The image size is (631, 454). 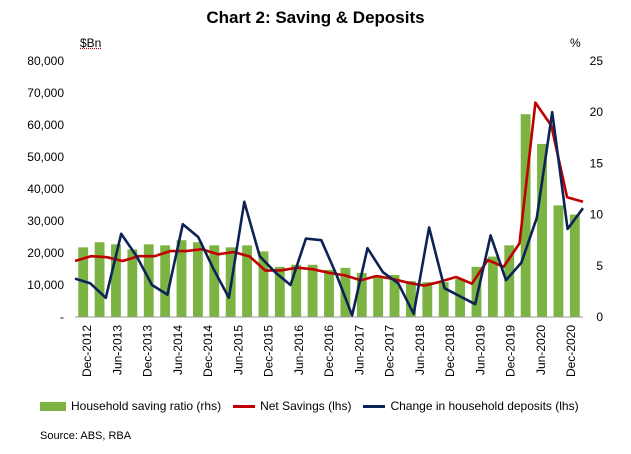 I want to click on left-tick-label: 70,000, so click(x=45, y=93).